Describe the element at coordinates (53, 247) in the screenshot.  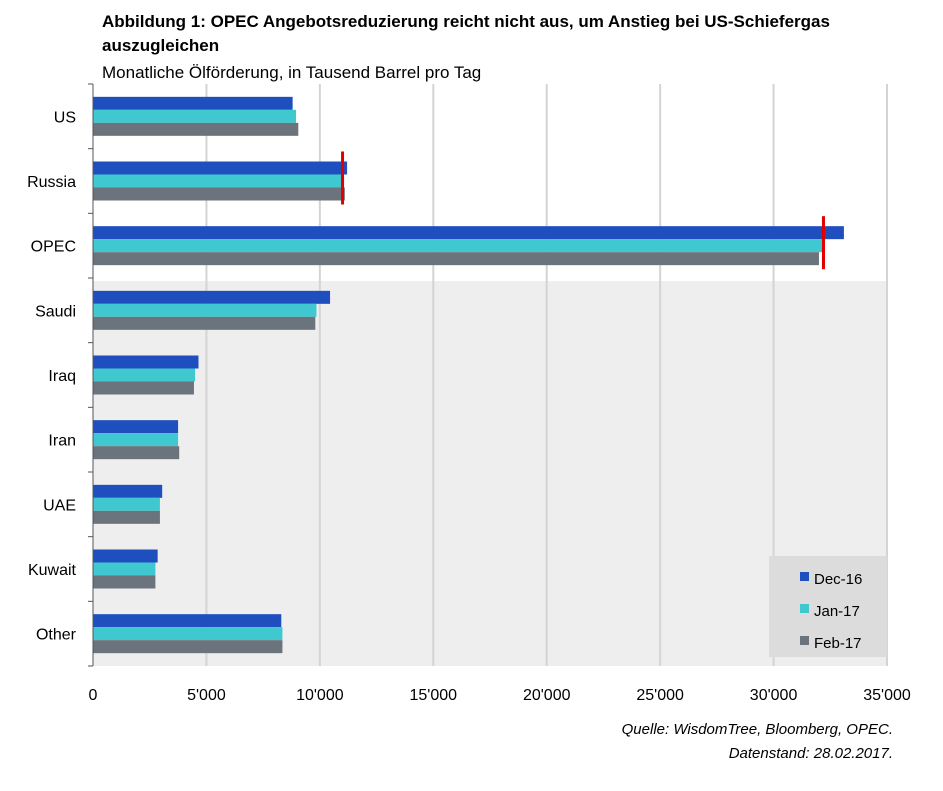
I see `category-label-opec: OPEC` at that location.